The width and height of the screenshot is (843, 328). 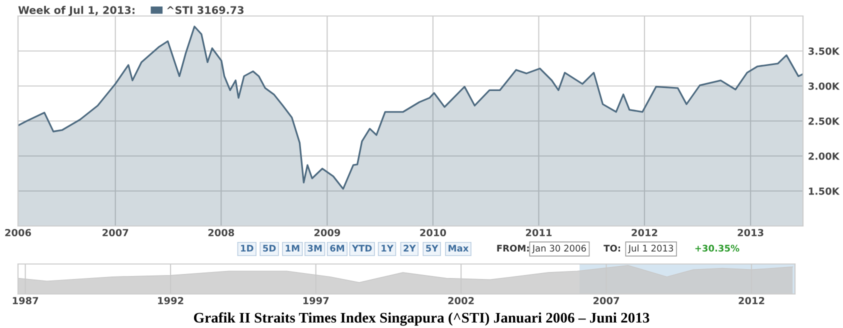 I want to click on text: FROM:, so click(x=513, y=248).